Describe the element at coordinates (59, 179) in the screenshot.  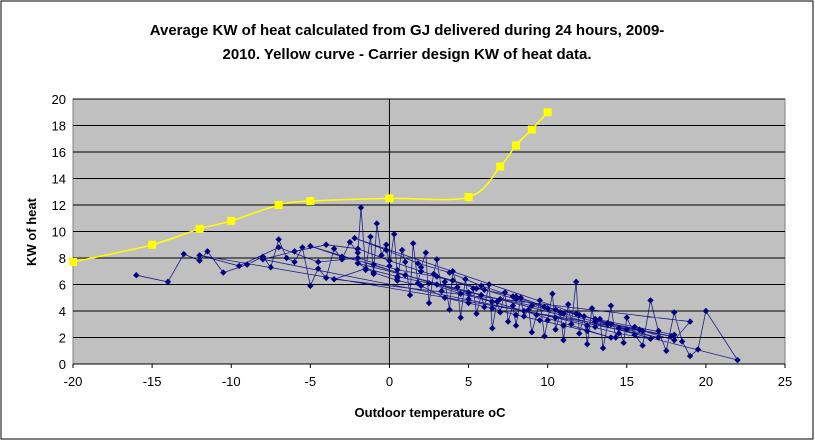
I see `y-tick-label: 14` at that location.